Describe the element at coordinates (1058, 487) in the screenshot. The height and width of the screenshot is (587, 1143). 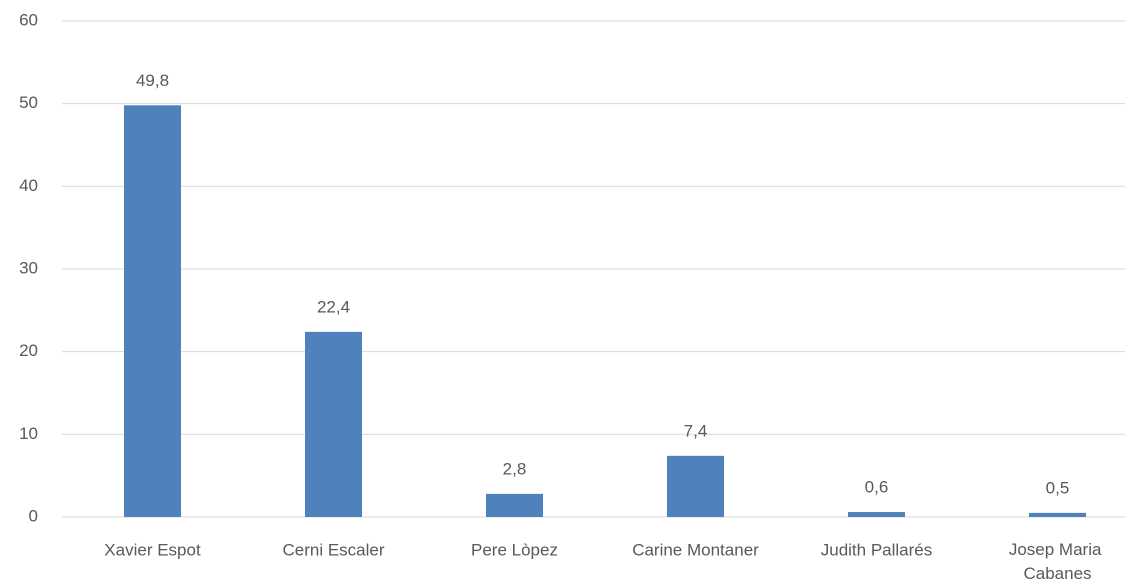
I see `data-label: 0,5` at that location.